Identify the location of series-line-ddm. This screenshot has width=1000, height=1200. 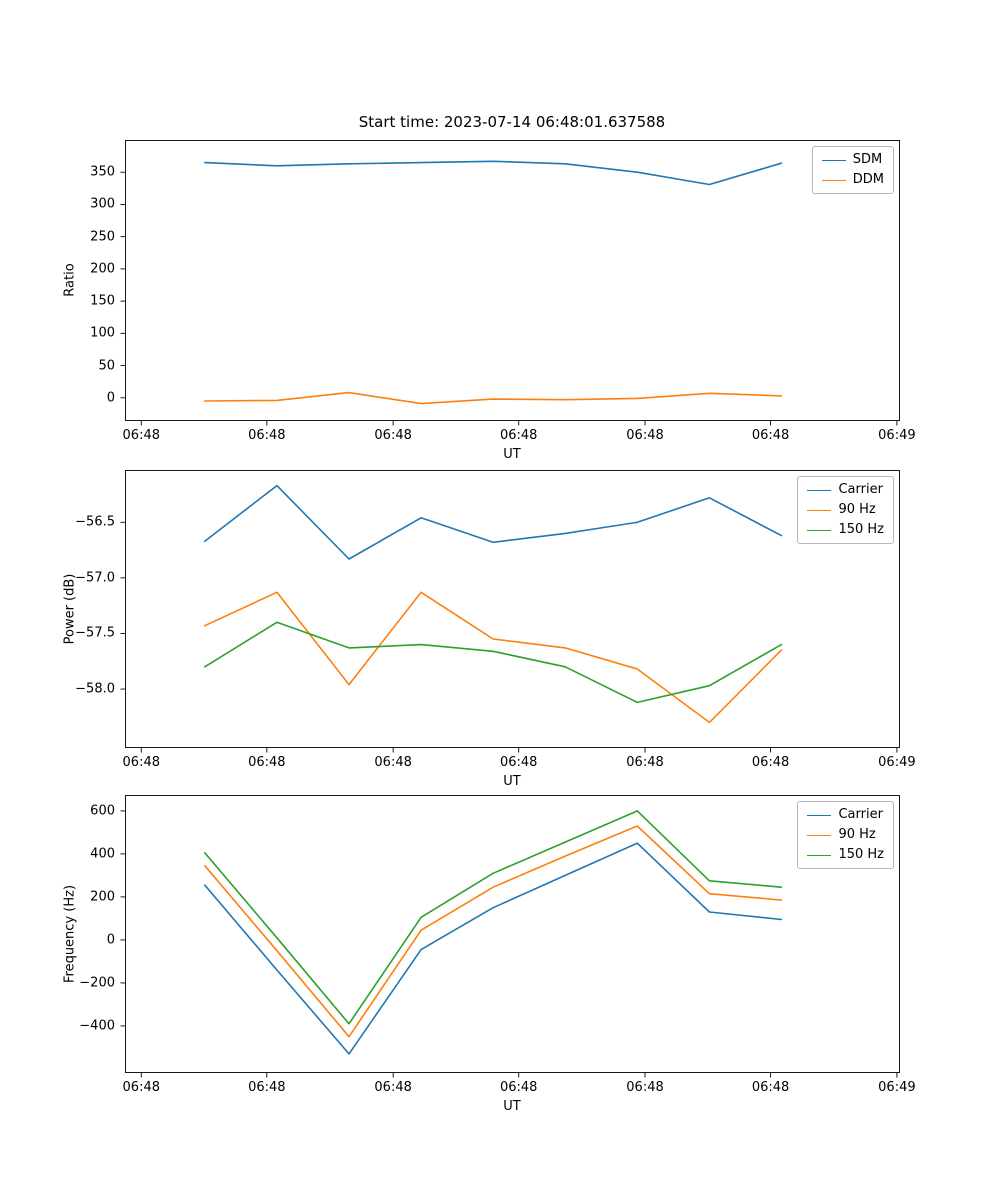
(493, 398).